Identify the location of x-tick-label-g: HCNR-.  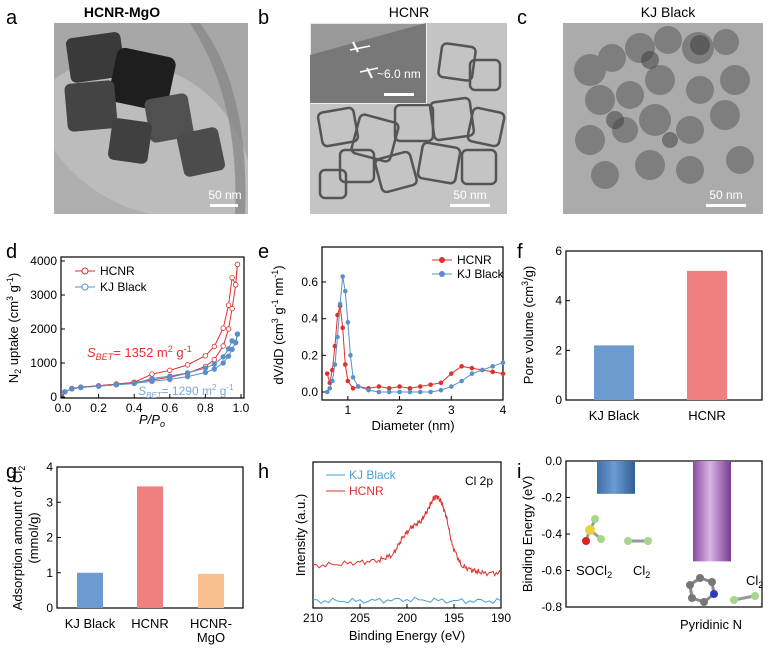
(211, 623).